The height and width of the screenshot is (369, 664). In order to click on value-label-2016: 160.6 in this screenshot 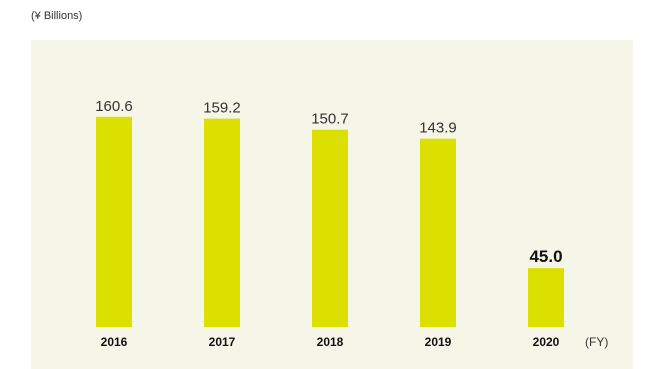, I will do `click(114, 106)`.